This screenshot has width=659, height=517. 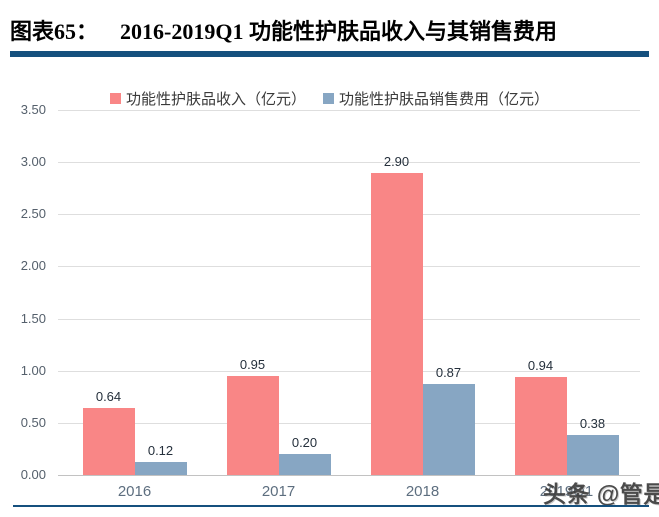 I want to click on bar-2018-series0, so click(x=396, y=323).